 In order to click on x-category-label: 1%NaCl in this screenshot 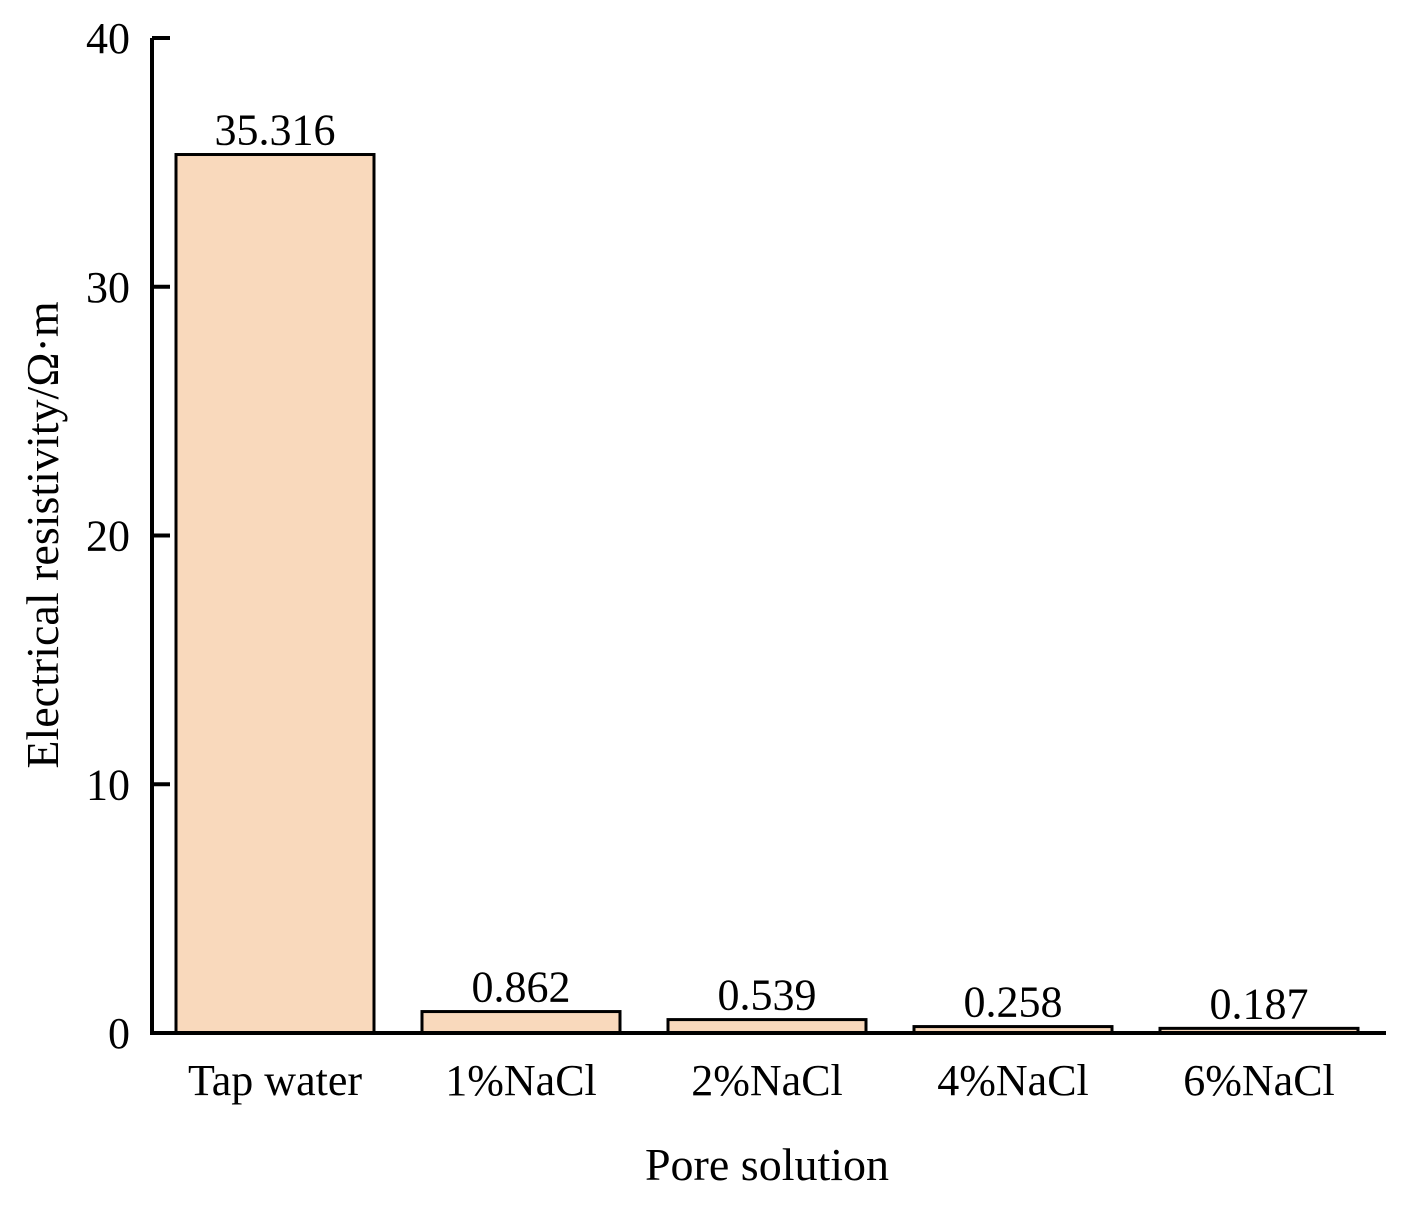, I will do `click(521, 1080)`.